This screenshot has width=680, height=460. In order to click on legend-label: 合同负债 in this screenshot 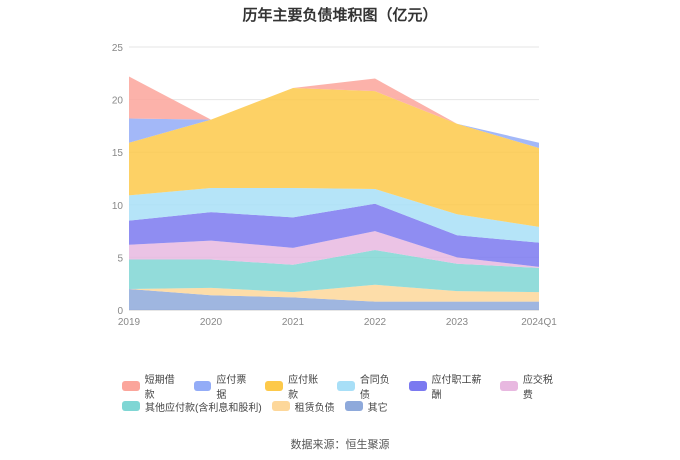, I will do `click(374, 388)`.